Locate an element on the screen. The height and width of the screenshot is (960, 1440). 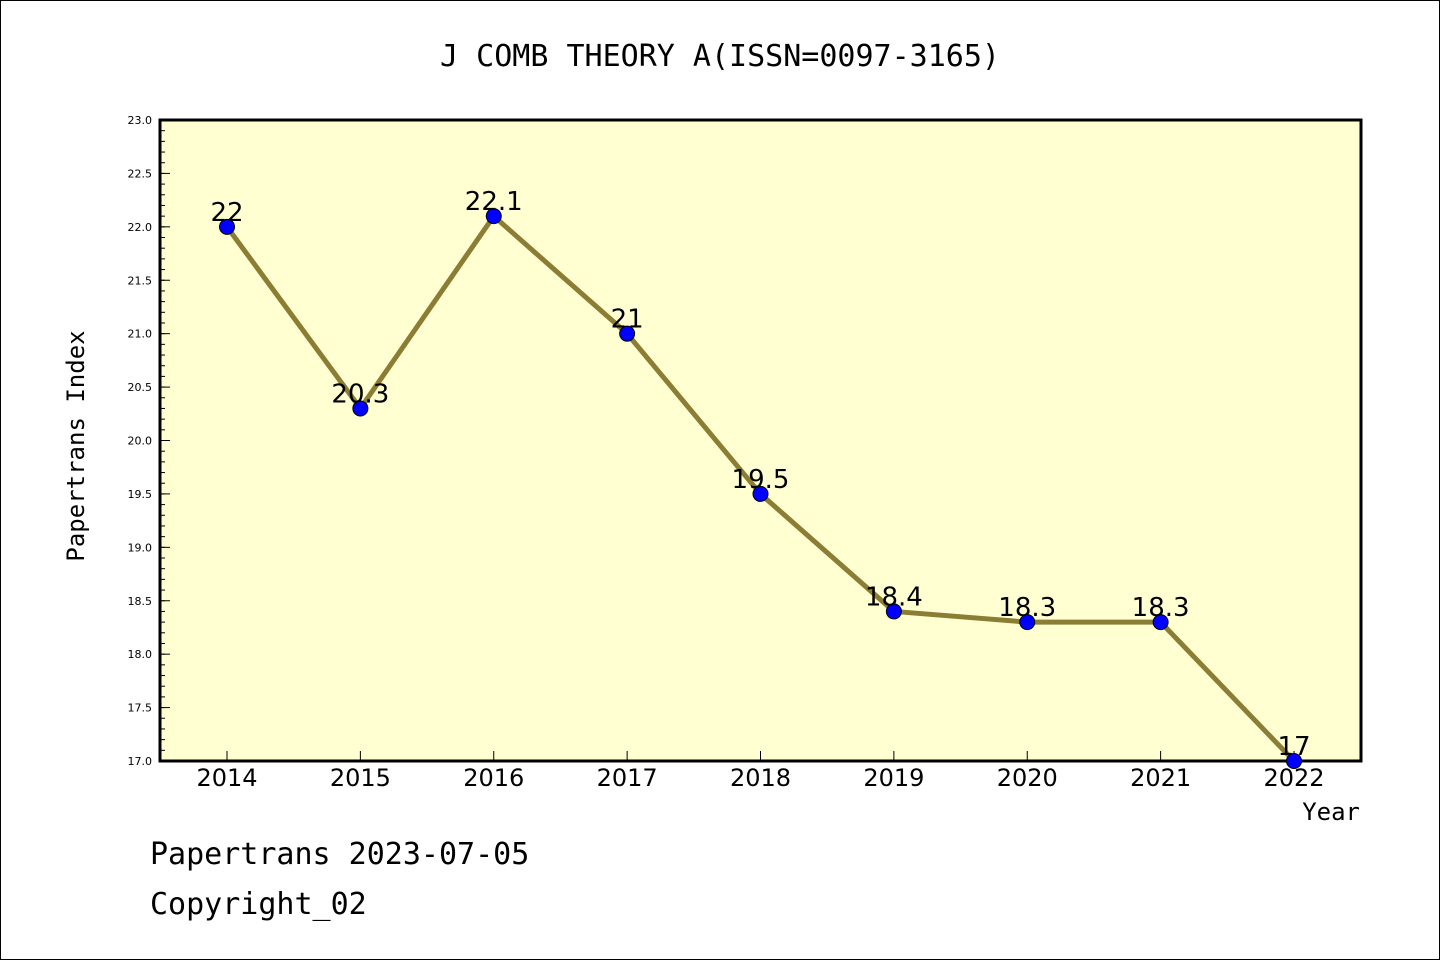
x-axis: 2014 2015 2016 2017 2018 2019 2020 2021 2022 is located at coordinates (760, 771).